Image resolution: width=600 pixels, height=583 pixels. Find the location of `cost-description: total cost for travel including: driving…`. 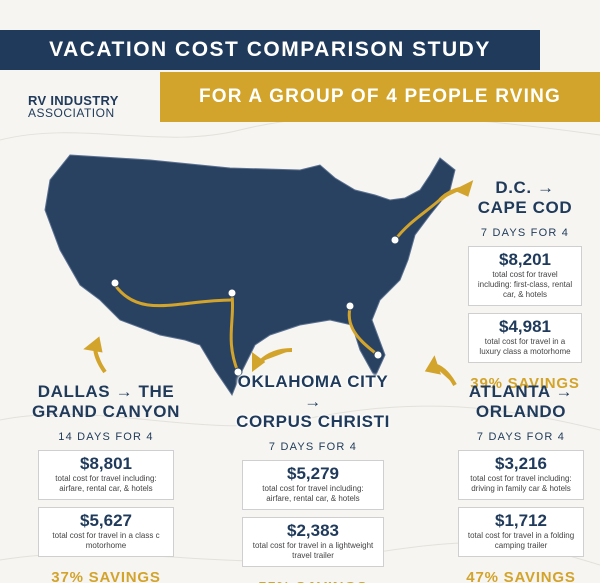

cost-description: total cost for travel including: driving… is located at coordinates (521, 483).